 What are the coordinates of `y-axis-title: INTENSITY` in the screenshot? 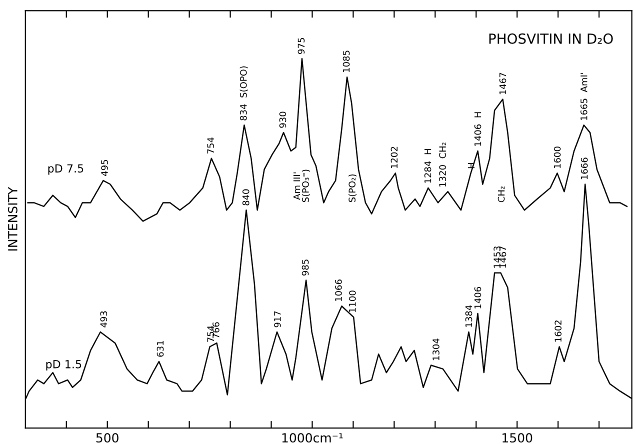 It's located at (13, 218).